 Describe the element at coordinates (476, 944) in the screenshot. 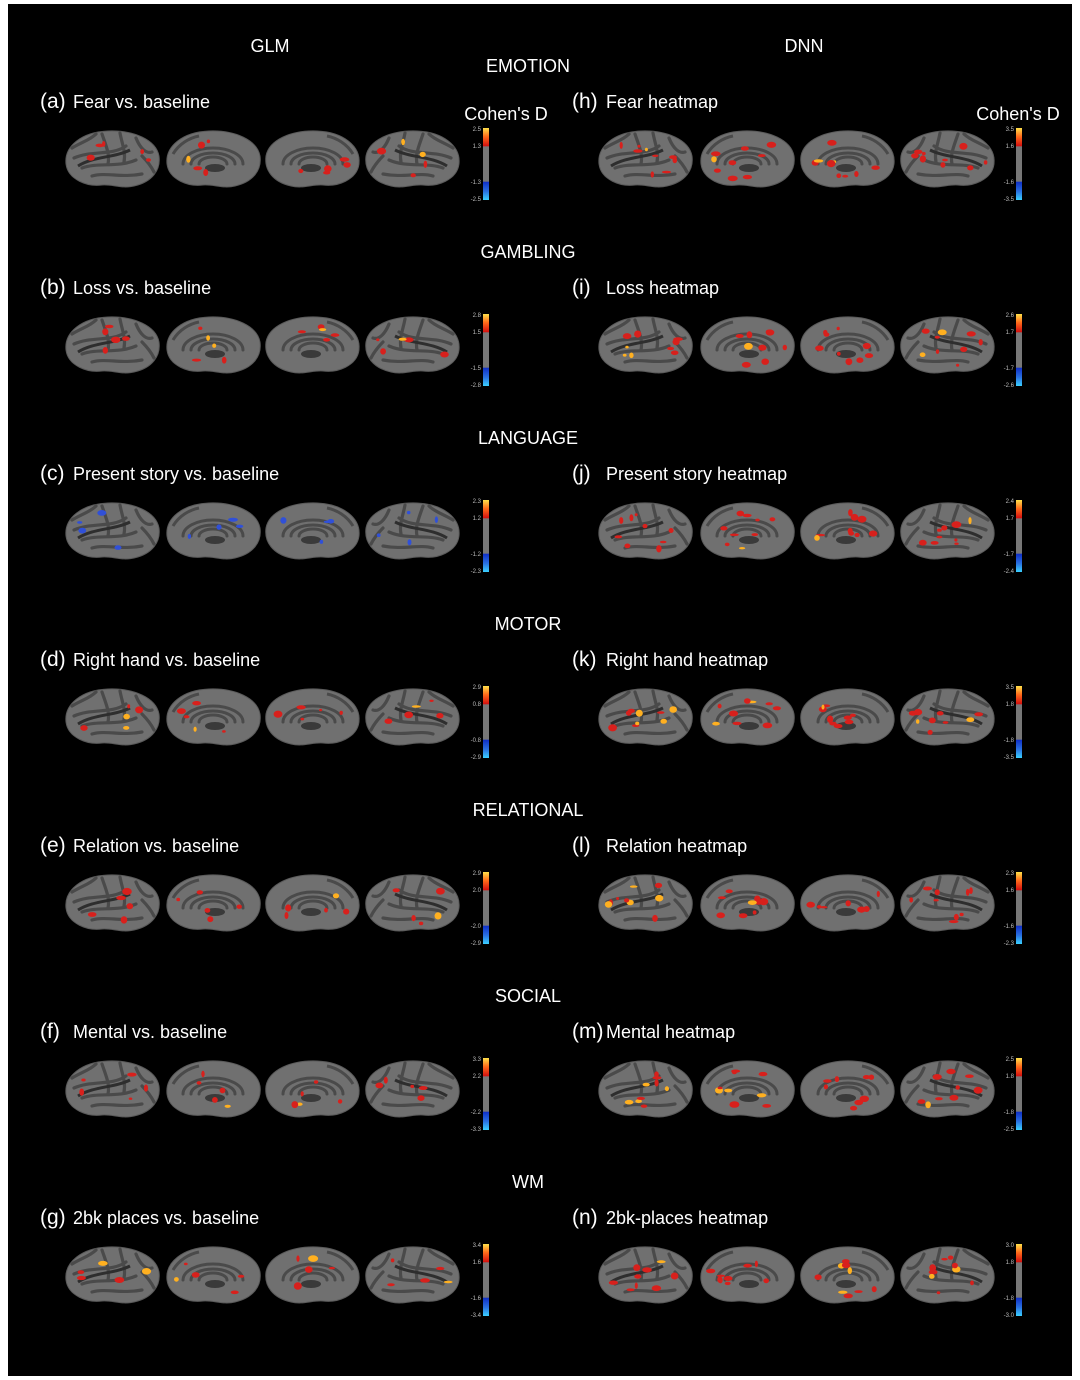

I see `colorbar-tick-label: -2.9` at that location.